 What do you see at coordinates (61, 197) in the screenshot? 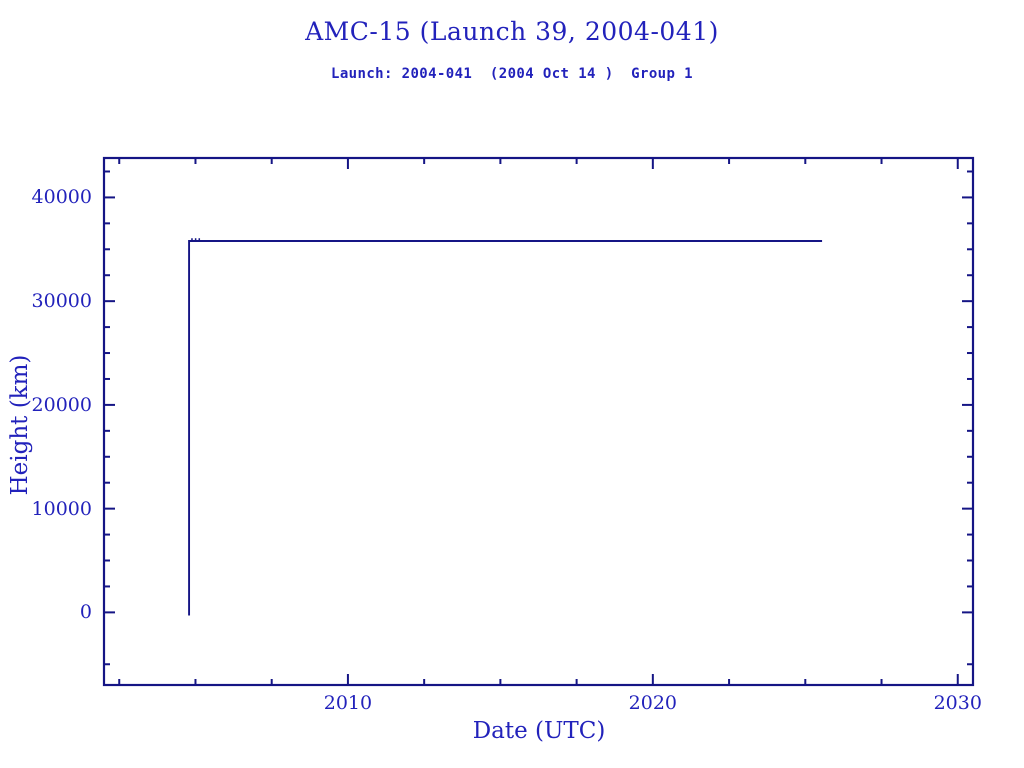
I see `y-tick-label: 40000` at bounding box center [61, 197].